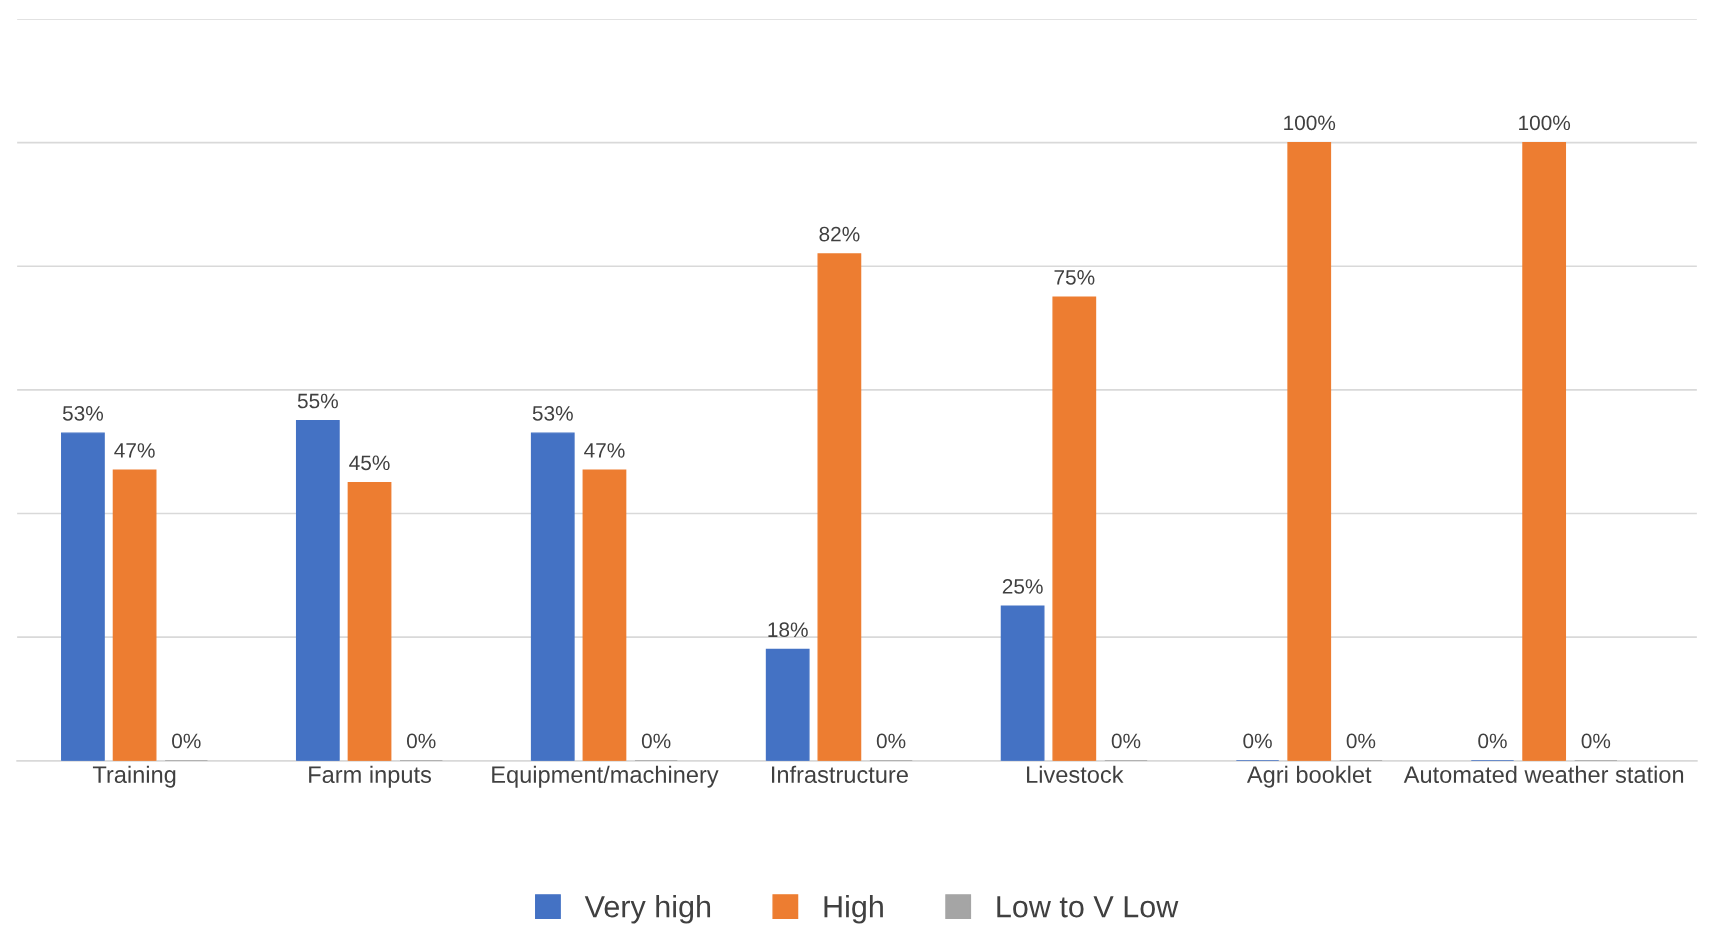  What do you see at coordinates (788, 630) in the screenshot?
I see `data-label: 18%` at bounding box center [788, 630].